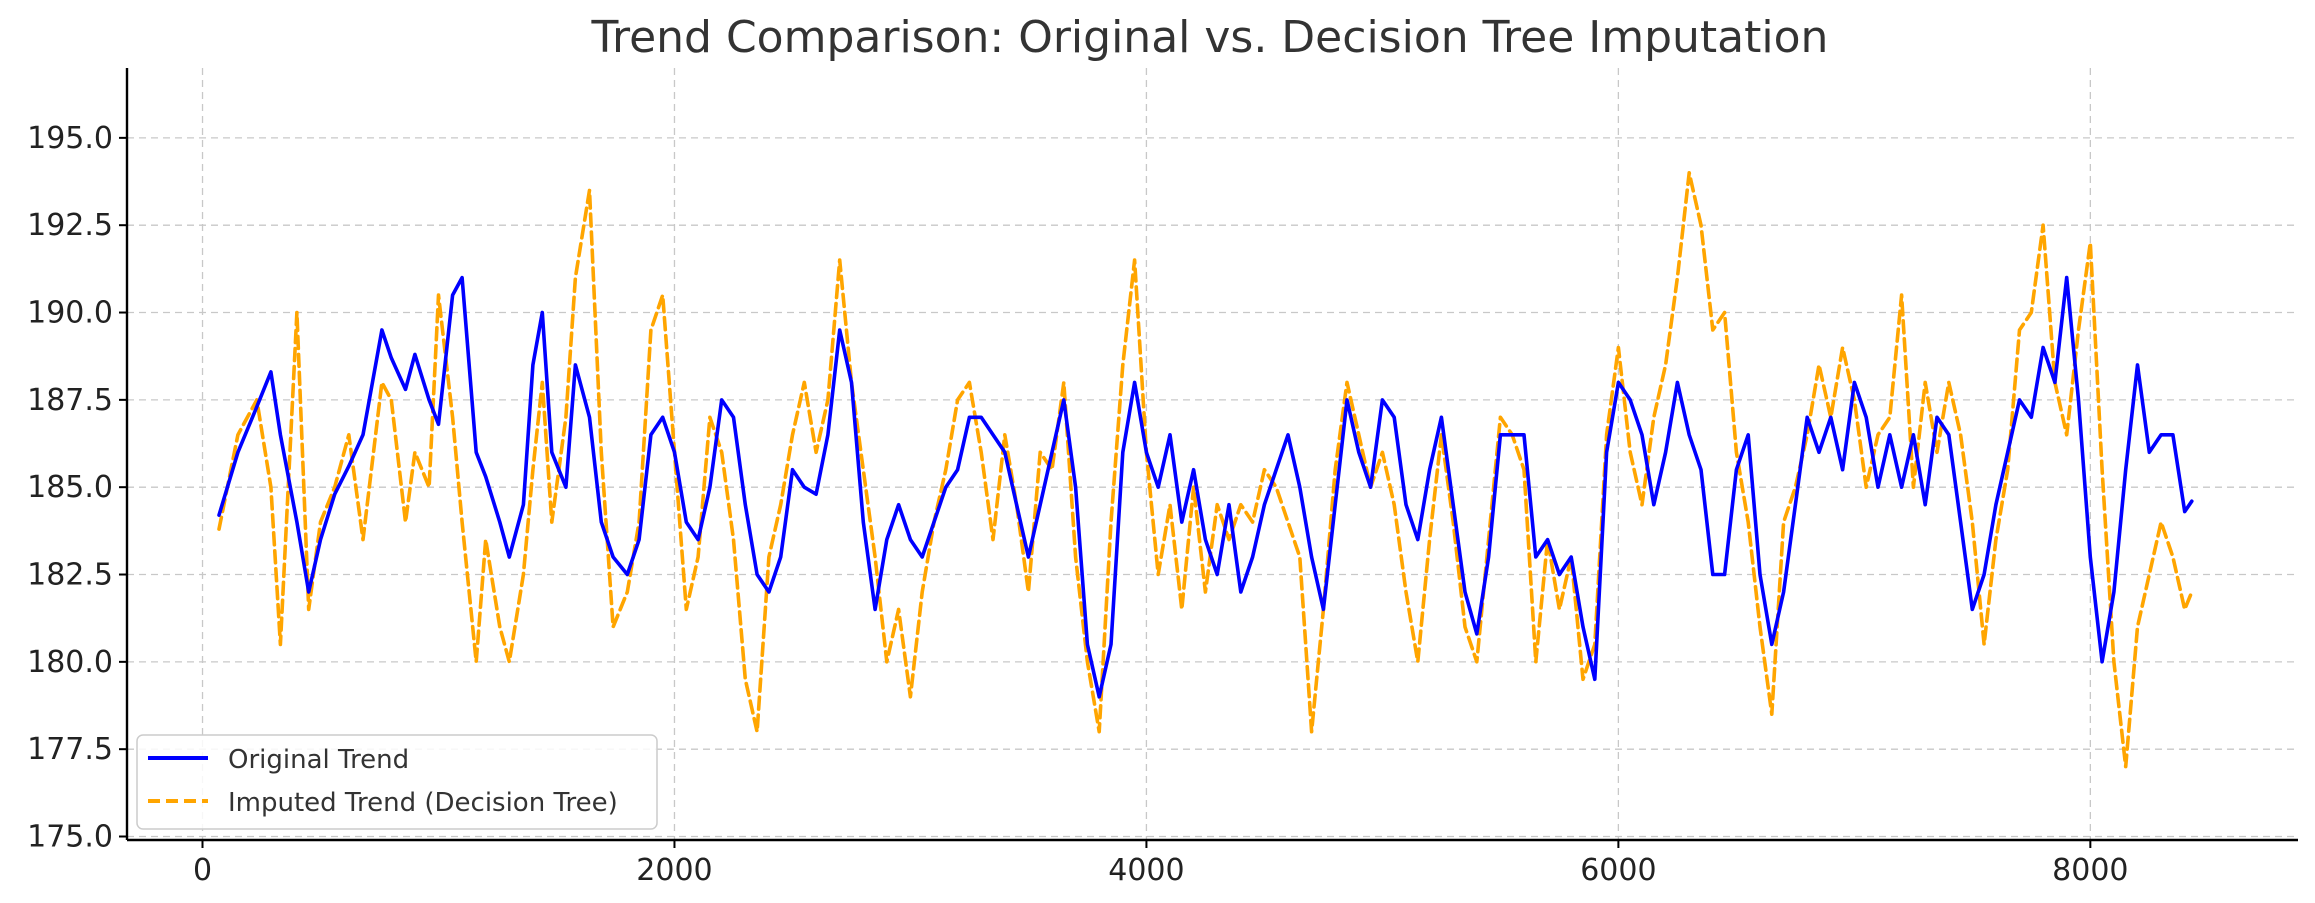  Describe the element at coordinates (1146, 870) in the screenshot. I see `x-tick-label: 4000` at that location.